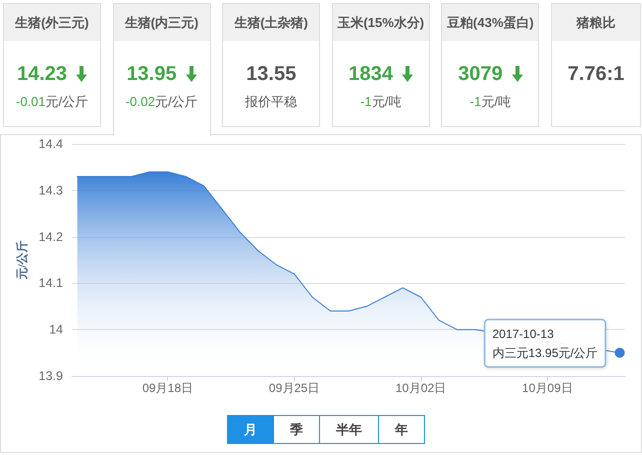  Describe the element at coordinates (596, 74) in the screenshot. I see `text: 7.76:1` at that location.